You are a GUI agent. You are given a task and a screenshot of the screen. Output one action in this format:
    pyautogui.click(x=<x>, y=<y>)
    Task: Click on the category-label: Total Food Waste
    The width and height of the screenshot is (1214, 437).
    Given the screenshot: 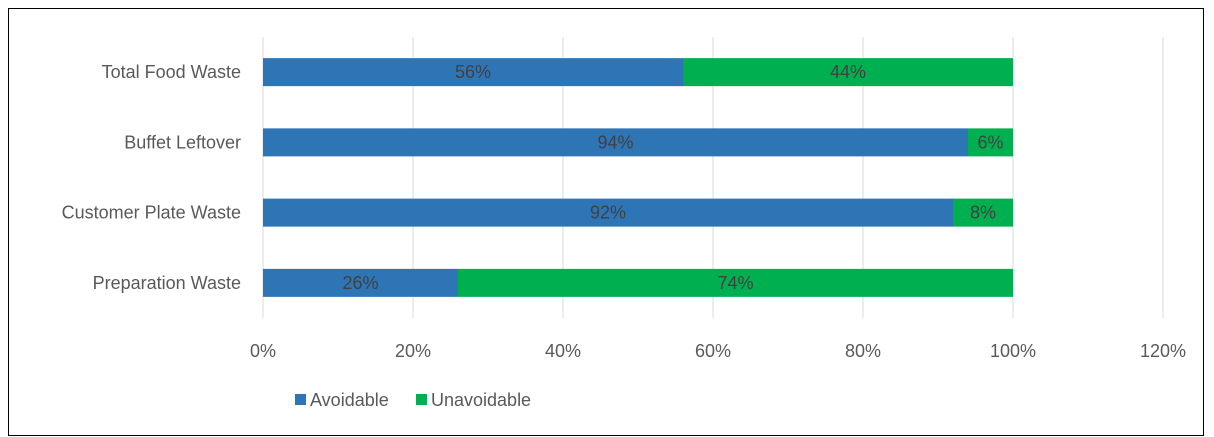 What is the action you would take?
    pyautogui.click(x=171, y=72)
    